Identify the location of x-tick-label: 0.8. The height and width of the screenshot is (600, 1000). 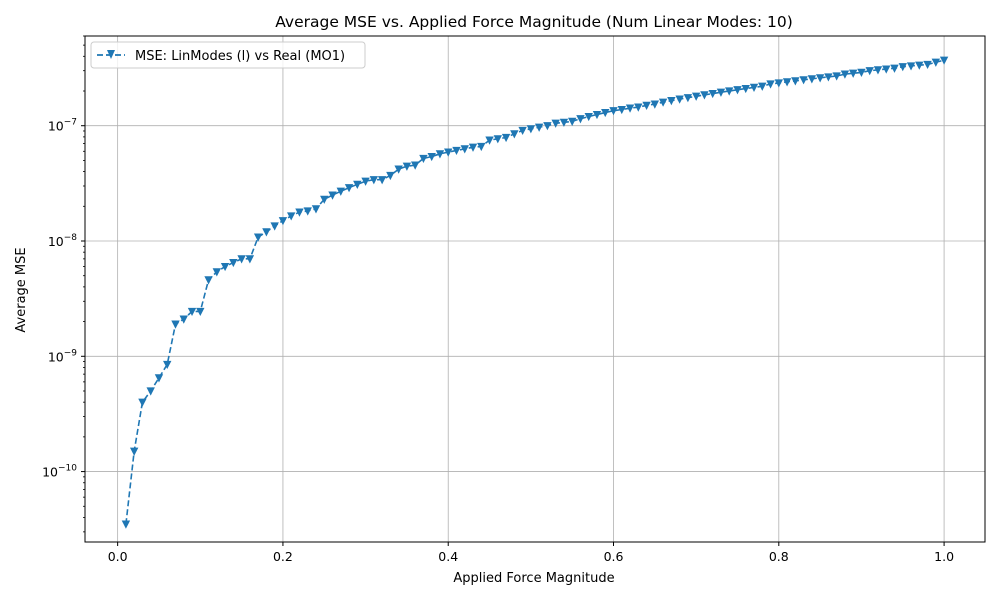
(779, 556).